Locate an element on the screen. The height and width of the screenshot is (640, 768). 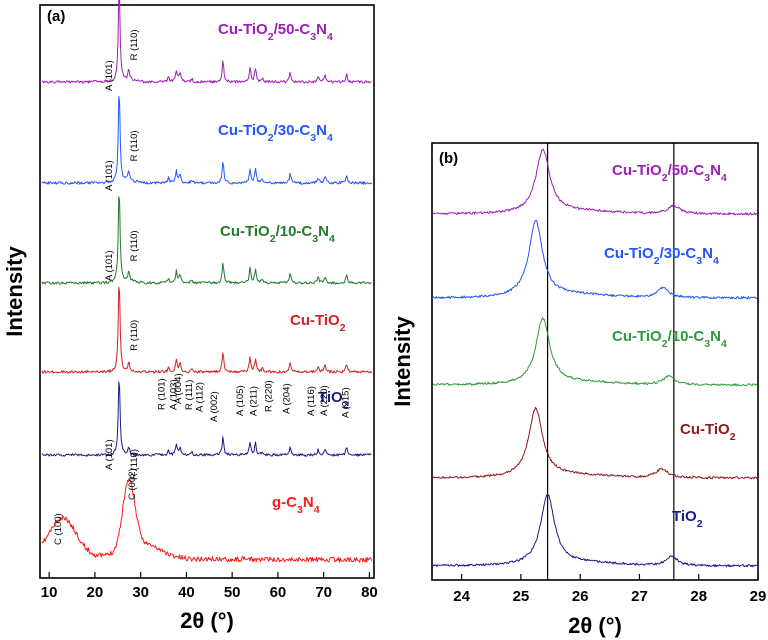
peak-label-a: A (116) is located at coordinates (311, 401).